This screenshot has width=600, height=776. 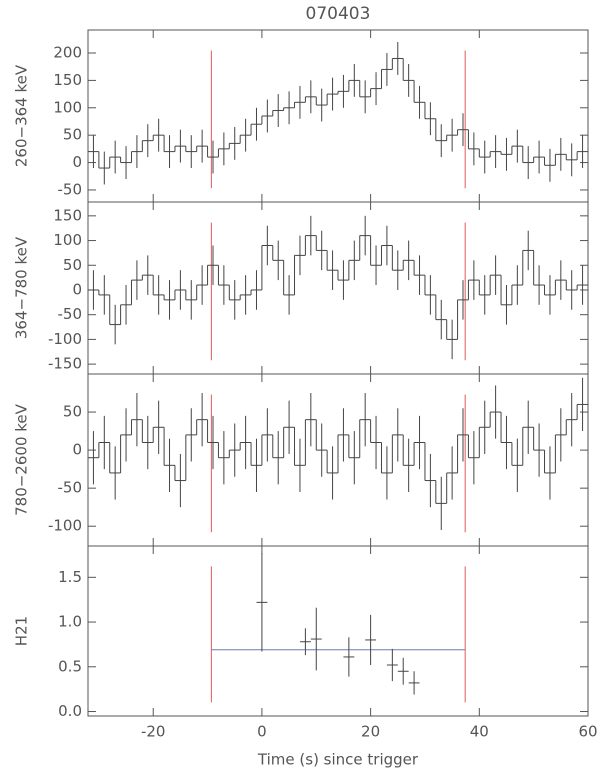 What do you see at coordinates (370, 732) in the screenshot?
I see `x-tick-label: 20` at bounding box center [370, 732].